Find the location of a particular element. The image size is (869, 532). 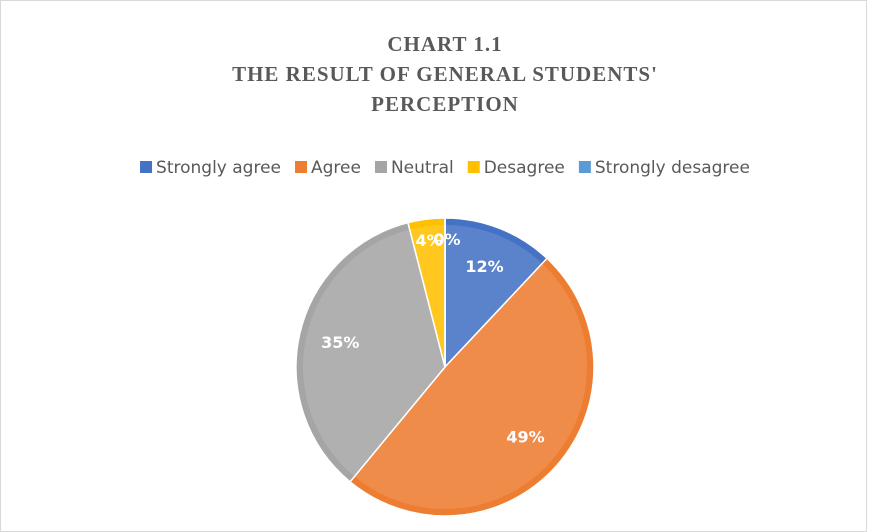

legend-label: Strongly agree is located at coordinates (218, 168).